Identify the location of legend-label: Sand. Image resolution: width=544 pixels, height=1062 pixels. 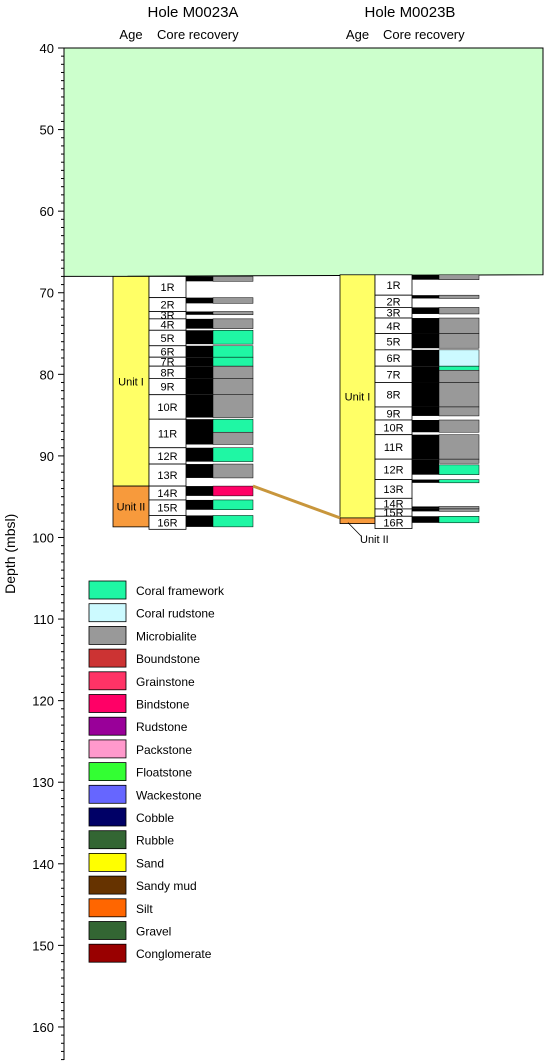
(150, 863).